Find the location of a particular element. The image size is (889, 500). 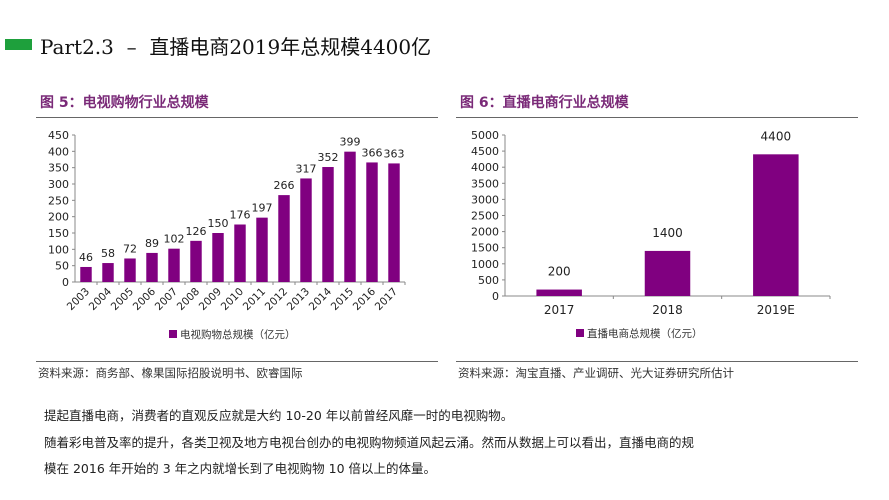

legend-label: 电视购物总规模（亿元） is located at coordinates (238, 334).